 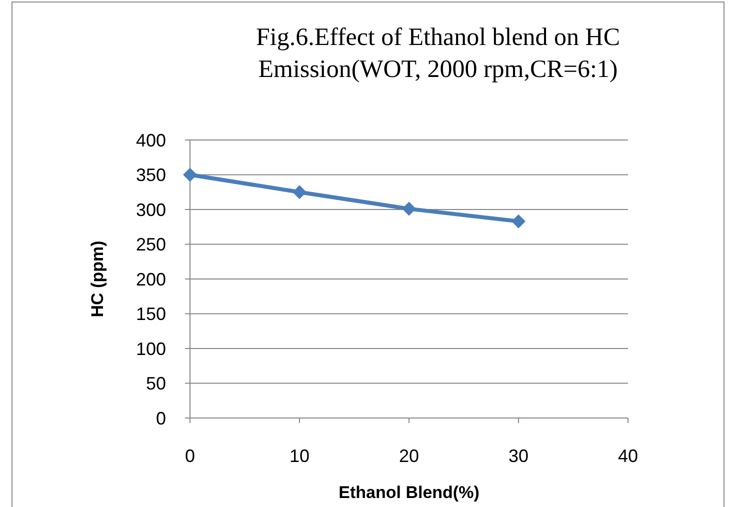 What do you see at coordinates (299, 456) in the screenshot?
I see `x-tick-label: 10` at bounding box center [299, 456].